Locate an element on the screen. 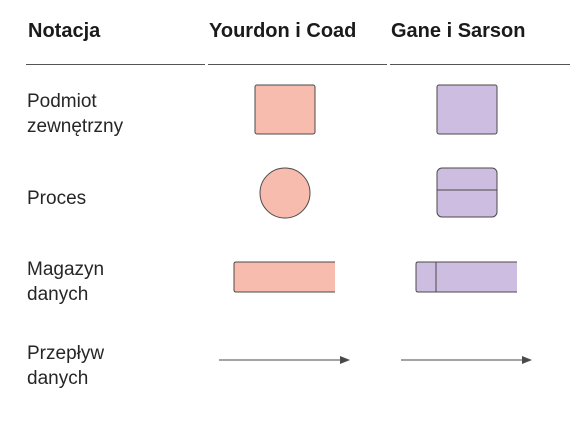 The width and height of the screenshot is (579, 447). header-gane-sarson: Gane i Sarson is located at coordinates (458, 31).